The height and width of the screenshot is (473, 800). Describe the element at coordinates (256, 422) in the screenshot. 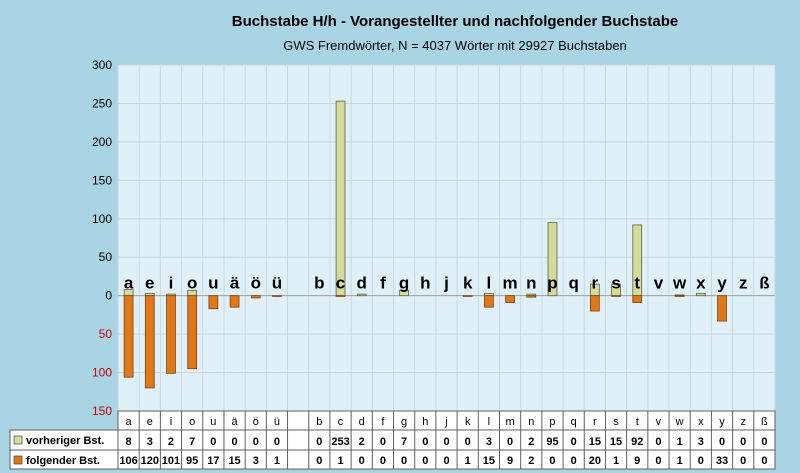

I see `table-category: ö` at that location.